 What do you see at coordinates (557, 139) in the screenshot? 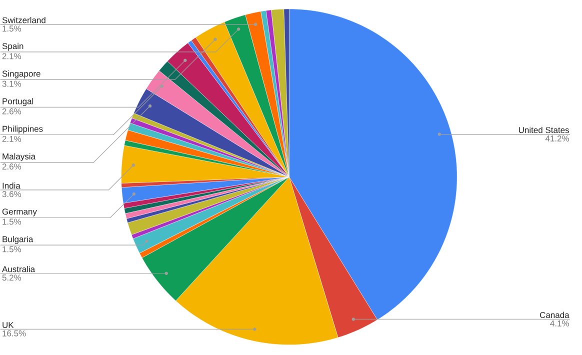
I see `data-label: 41.2%` at bounding box center [557, 139].